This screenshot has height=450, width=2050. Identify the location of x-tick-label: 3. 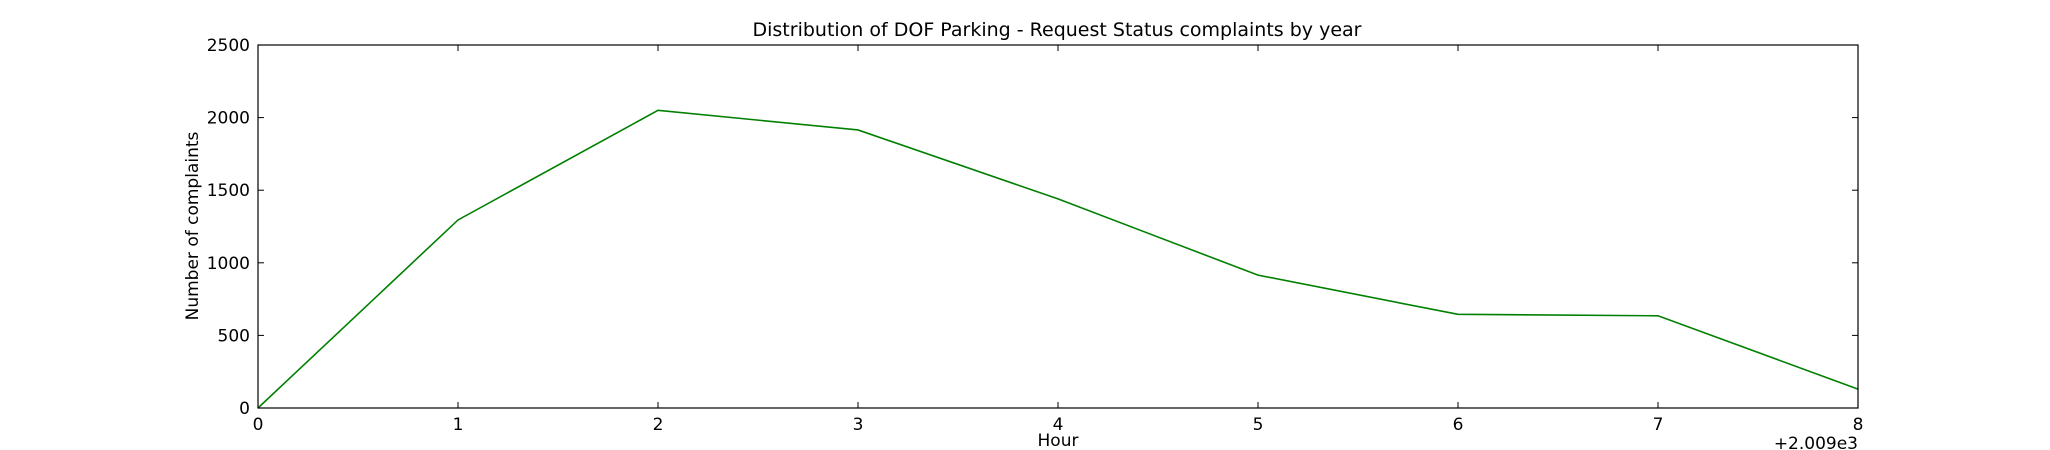
(858, 425).